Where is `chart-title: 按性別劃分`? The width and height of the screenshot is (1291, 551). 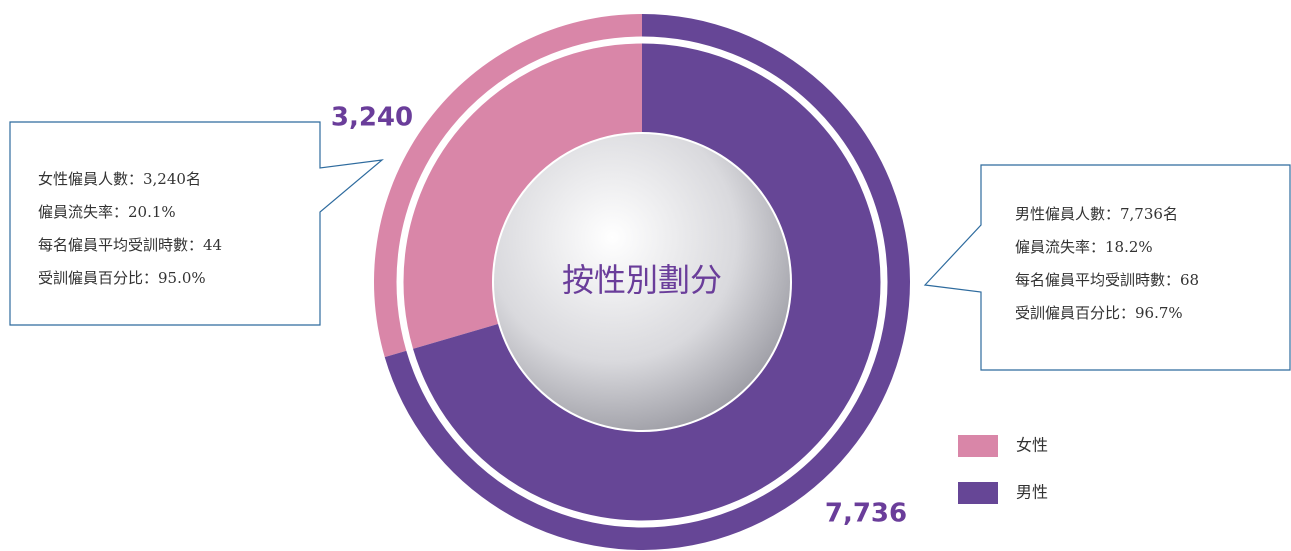
chart-title: 按性別劃分 is located at coordinates (642, 280).